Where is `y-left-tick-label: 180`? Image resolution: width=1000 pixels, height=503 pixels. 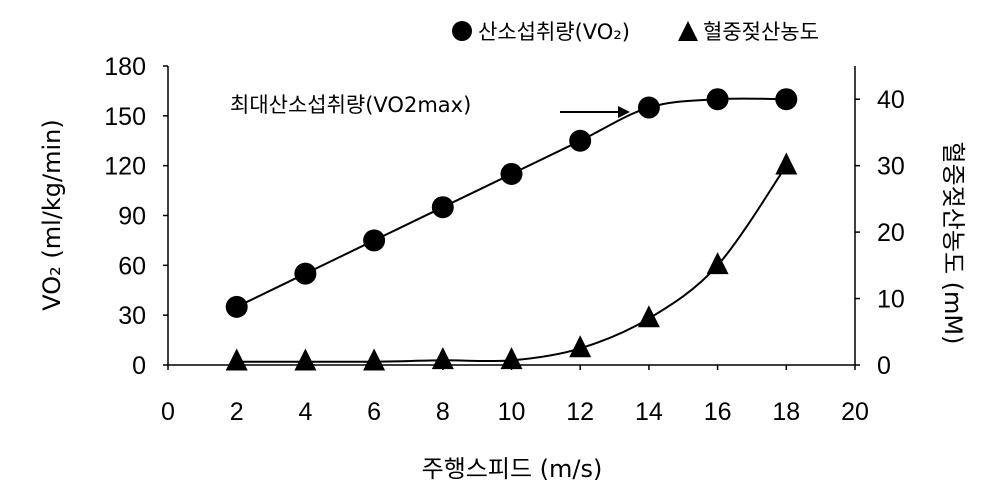
y-left-tick-label: 180 is located at coordinates (125, 67).